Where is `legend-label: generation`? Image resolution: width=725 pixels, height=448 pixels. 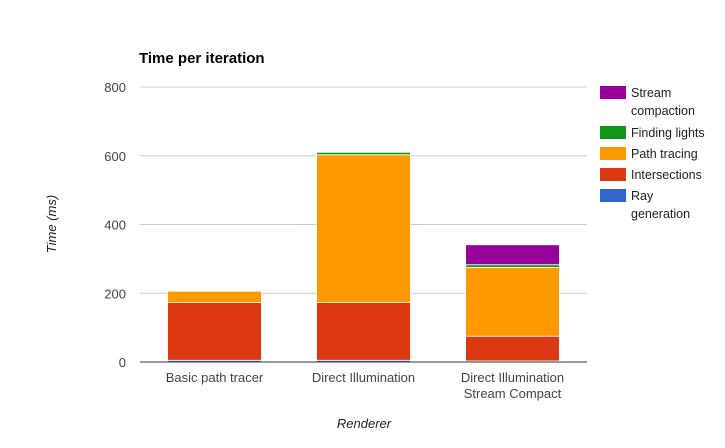 legend-label: generation is located at coordinates (660, 214).